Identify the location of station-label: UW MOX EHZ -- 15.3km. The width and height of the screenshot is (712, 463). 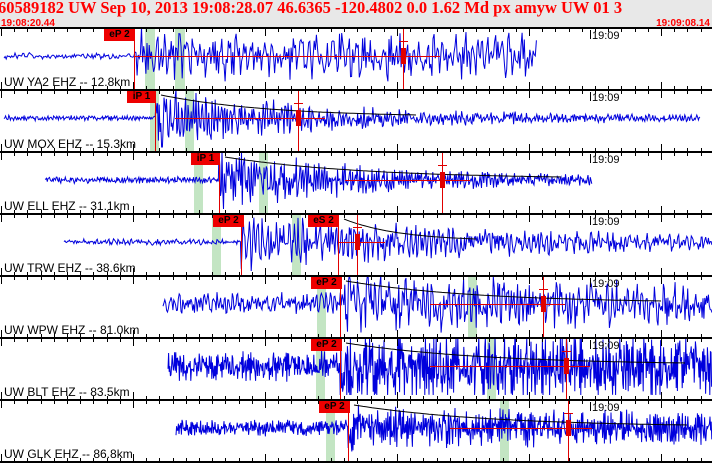
(70, 144).